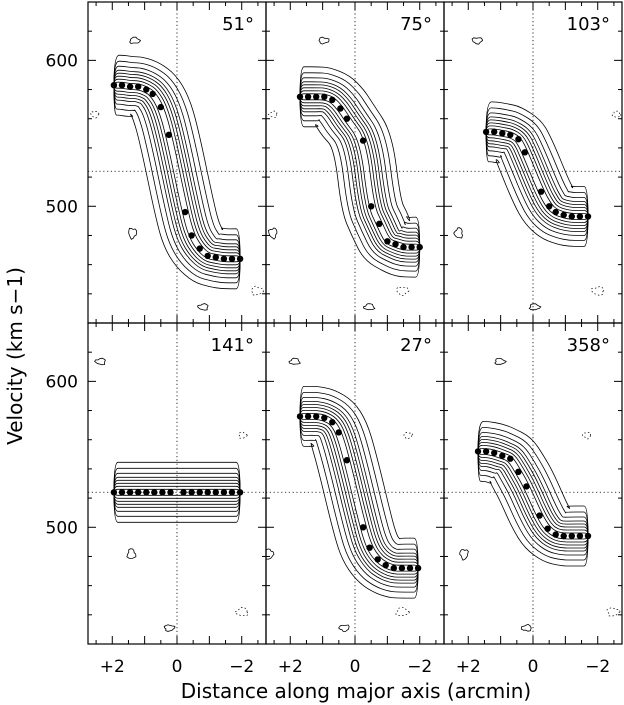 This screenshot has width=624, height=705. I want to click on x-tick-label: −2, so click(597, 667).